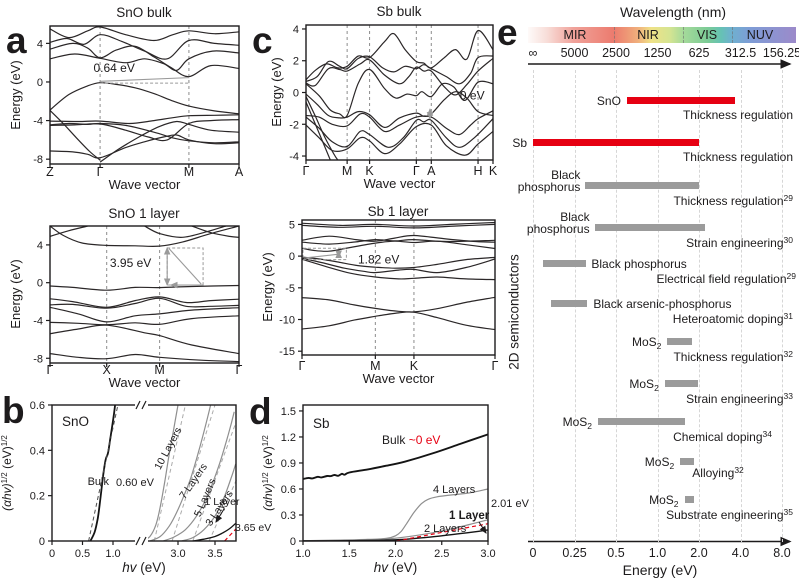 Image resolution: width=799 pixels, height=584 pixels. What do you see at coordinates (608, 101) in the screenshot?
I see `material-label: SnO` at bounding box center [608, 101].